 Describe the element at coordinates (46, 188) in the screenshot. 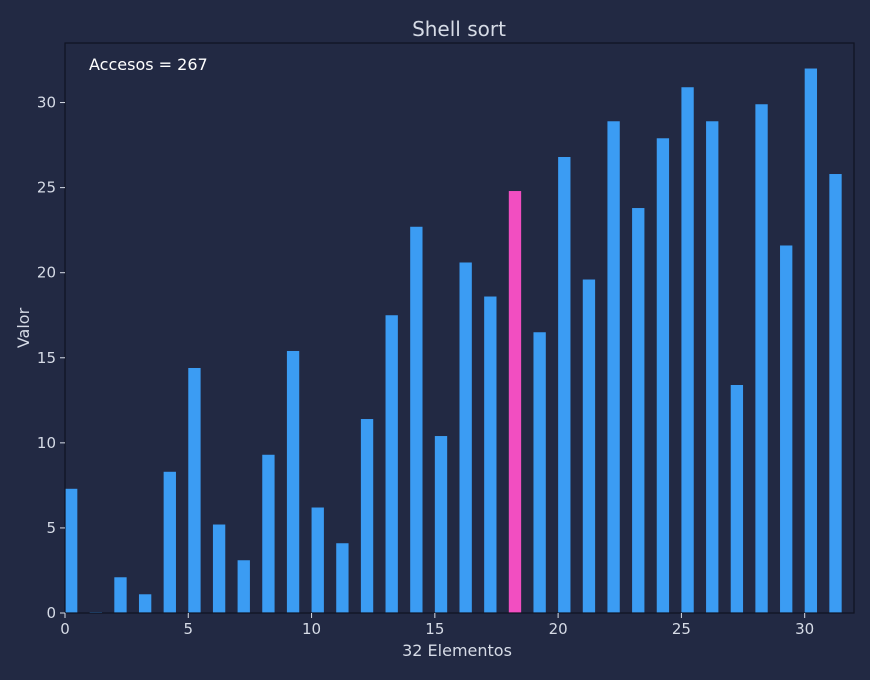

I see `y-tick-label: 25` at that location.